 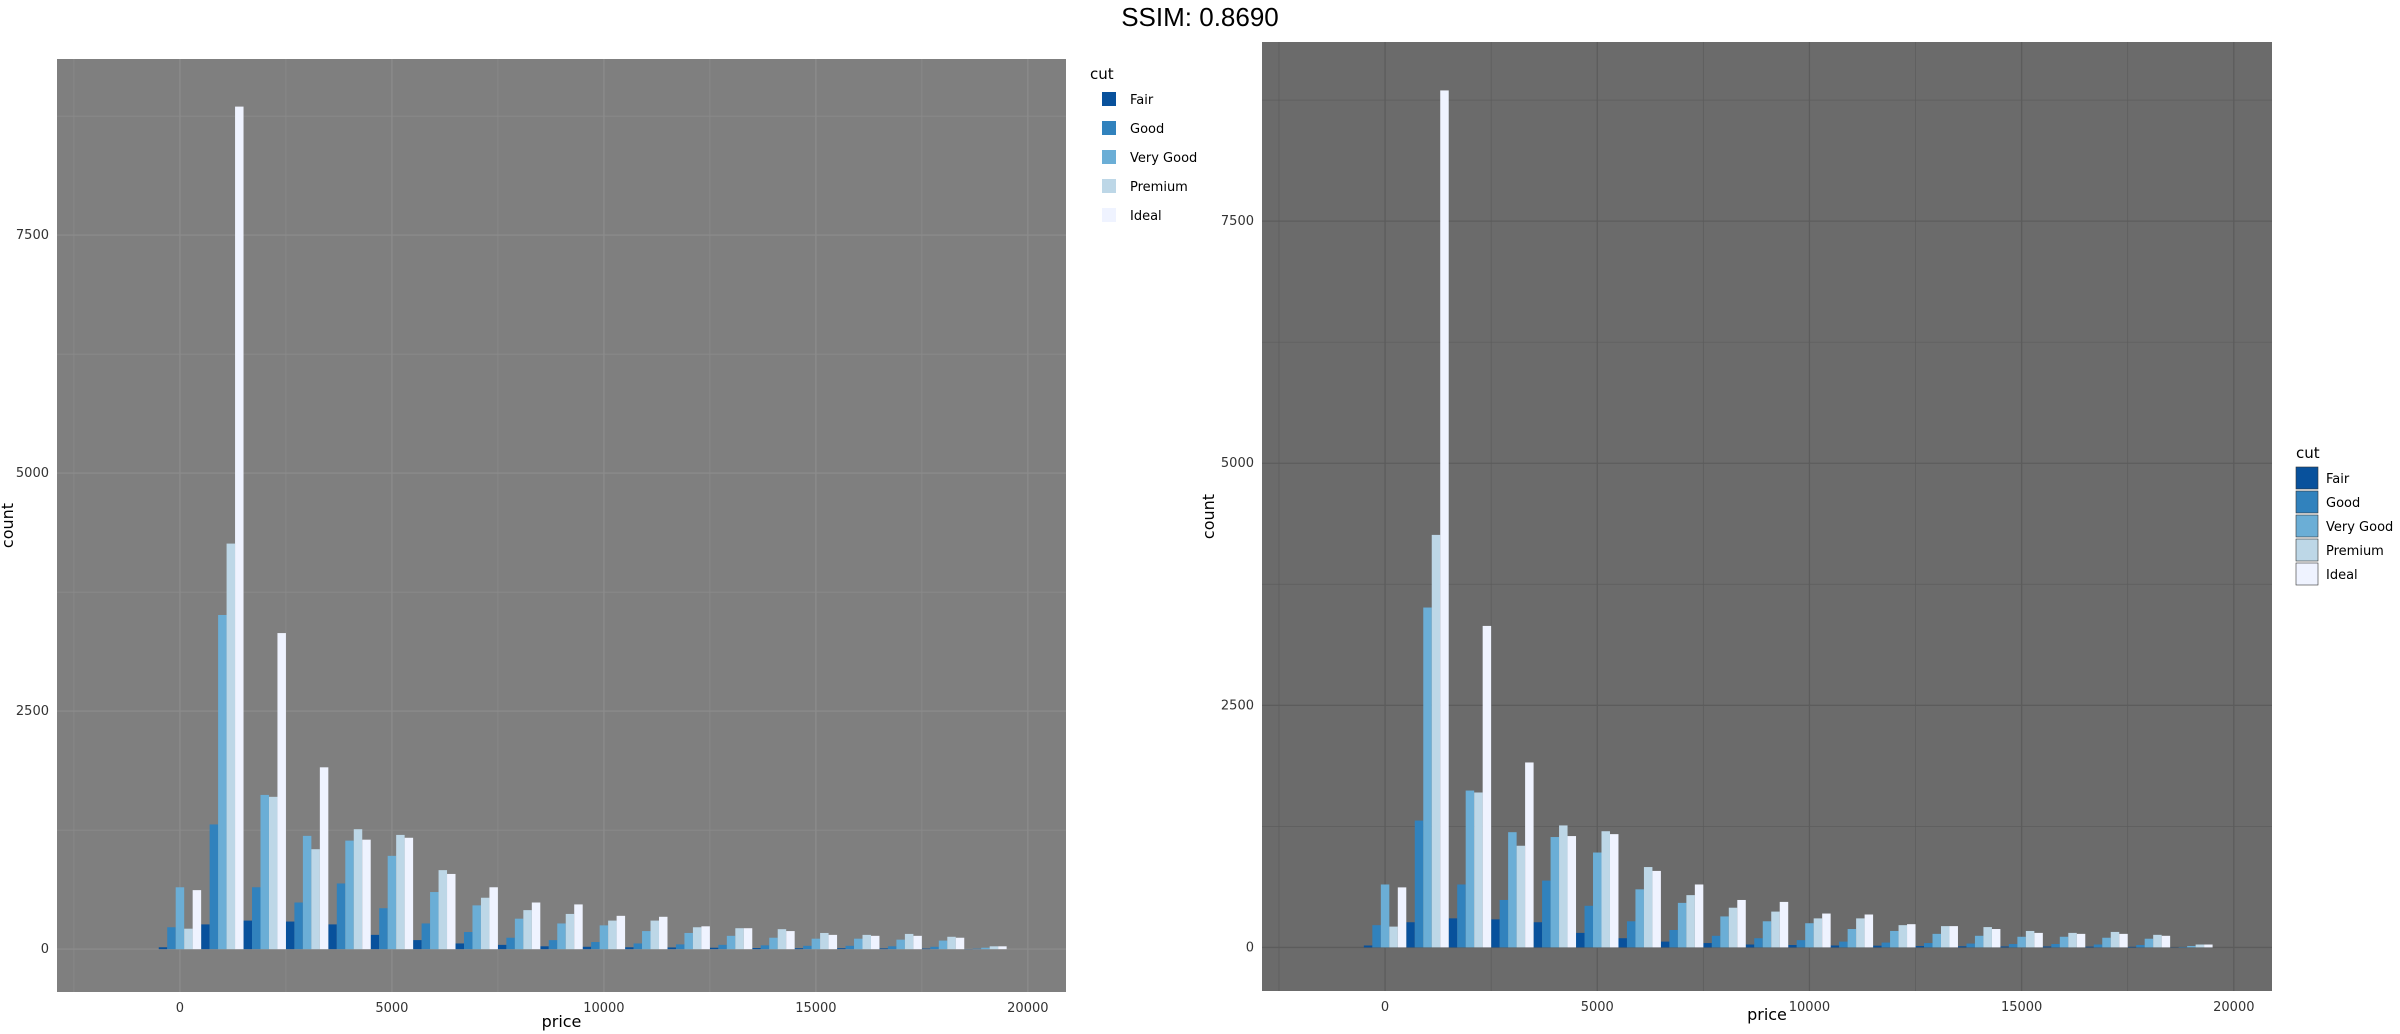 What do you see at coordinates (1147, 129) in the screenshot?
I see `legend-label: Good` at bounding box center [1147, 129].